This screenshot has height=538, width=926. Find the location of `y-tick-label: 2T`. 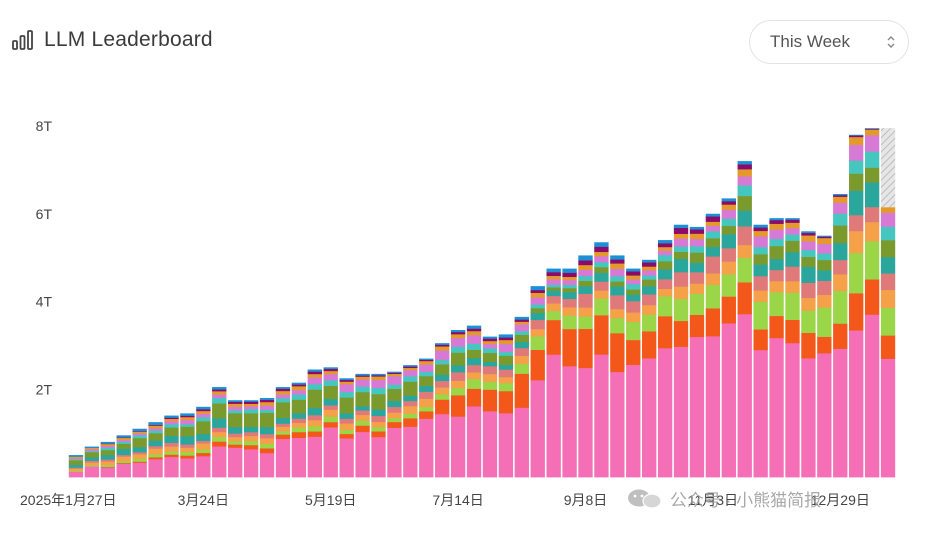

y-tick-label: 2T is located at coordinates (44, 389).